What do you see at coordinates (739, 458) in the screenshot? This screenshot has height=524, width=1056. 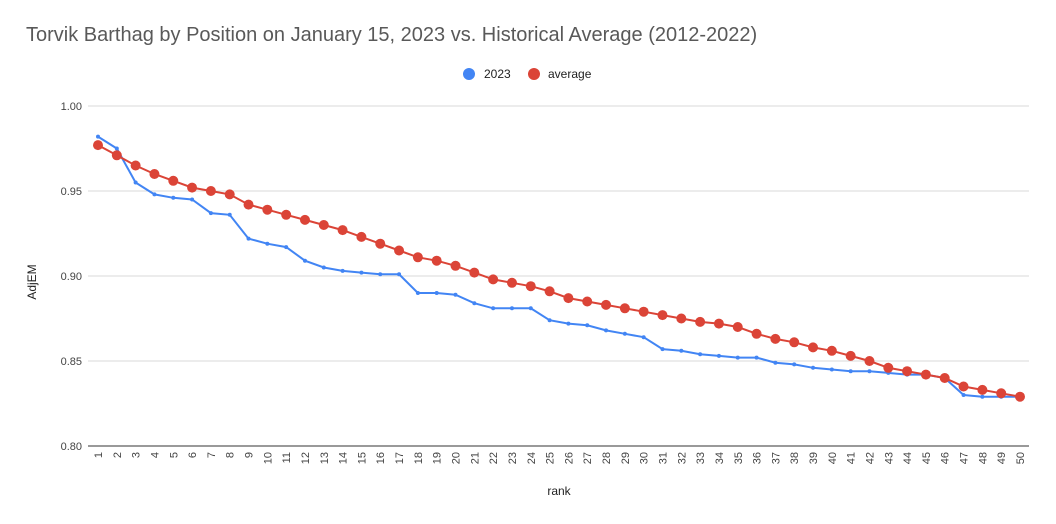 I see `x-tick-label: 35` at bounding box center [739, 458].